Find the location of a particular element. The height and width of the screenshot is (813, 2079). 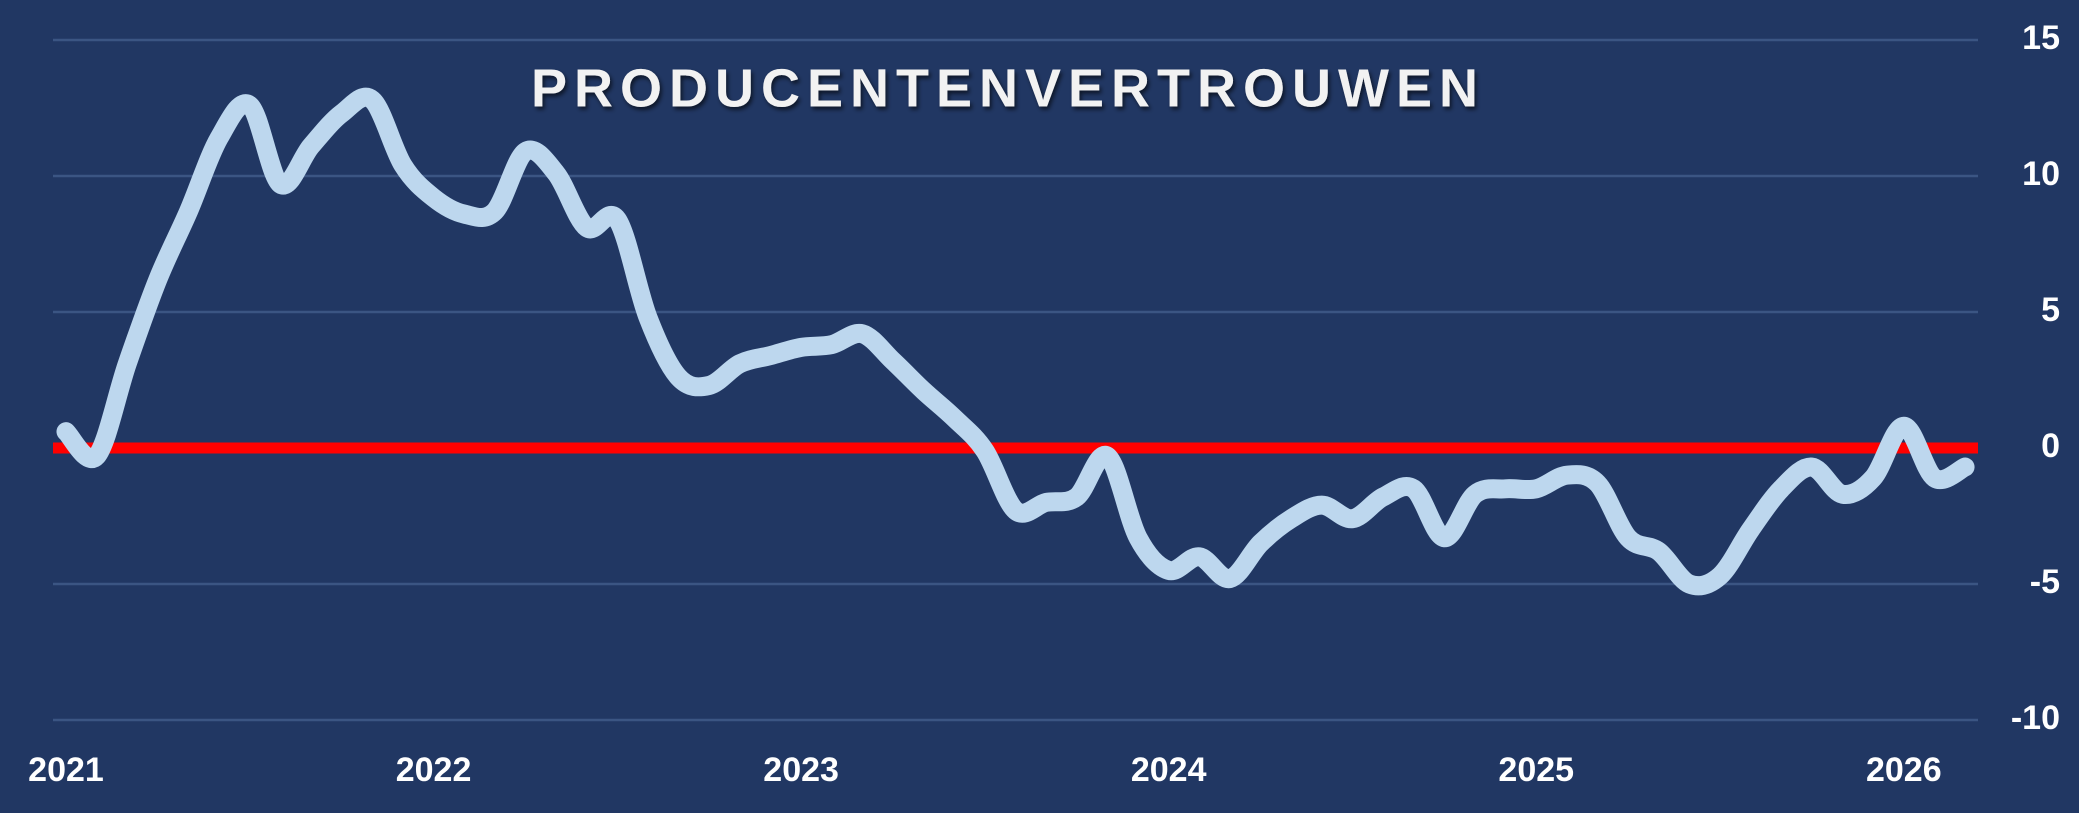

y-tick-label: -5 is located at coordinates (2045, 582).